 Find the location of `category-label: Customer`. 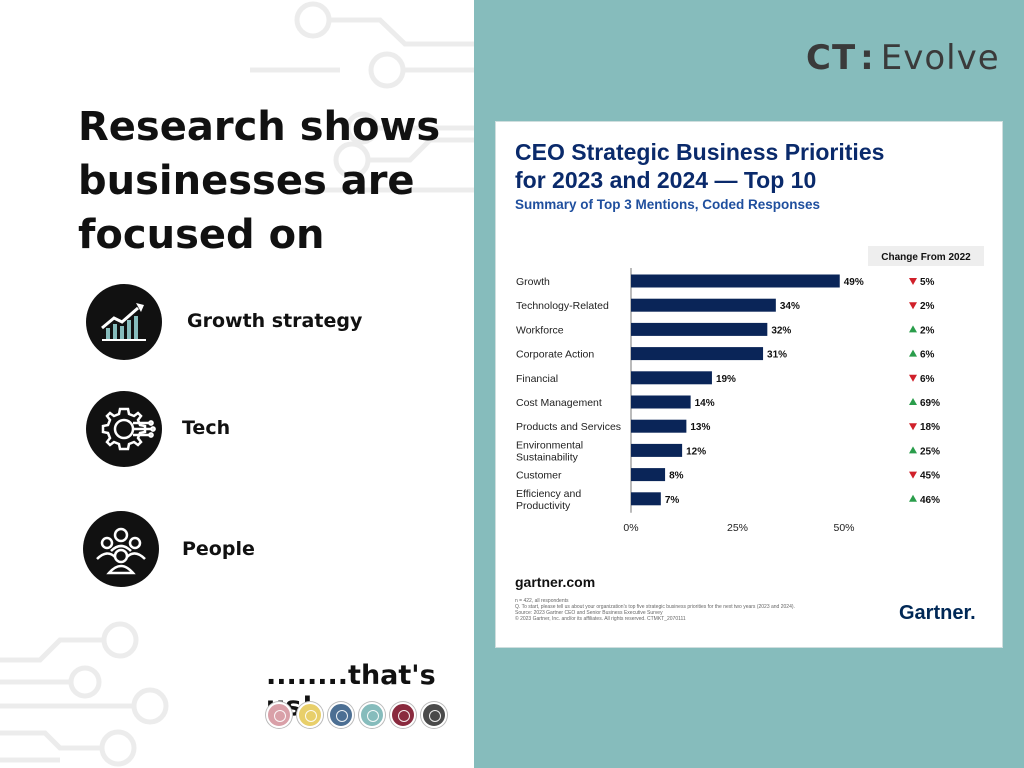

category-label: Customer is located at coordinates (539, 476).